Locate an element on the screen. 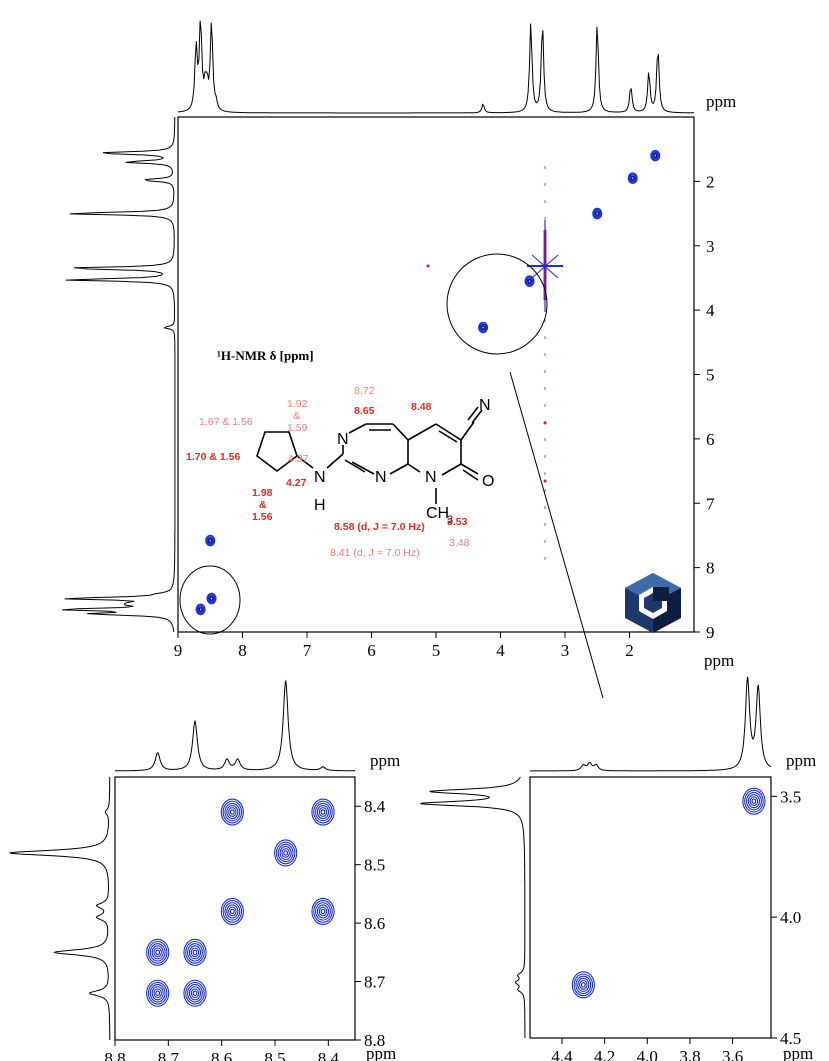 The height and width of the screenshot is (1061, 829). x-tick-label: 3.8 is located at coordinates (689, 1054).